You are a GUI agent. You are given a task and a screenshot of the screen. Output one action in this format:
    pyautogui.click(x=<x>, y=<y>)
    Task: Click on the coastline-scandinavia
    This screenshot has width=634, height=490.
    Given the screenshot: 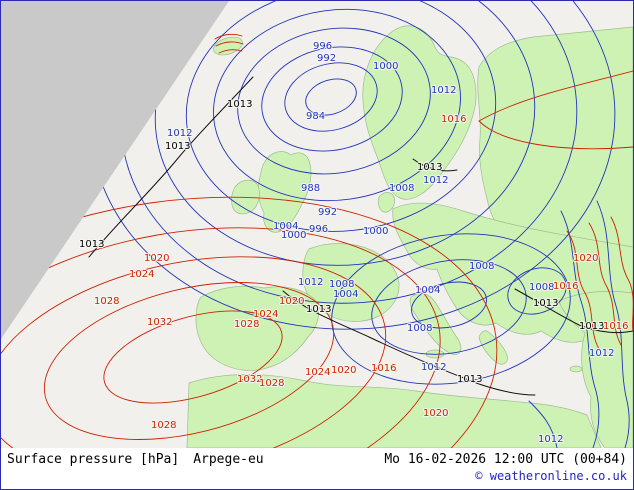 What is the action you would take?
    pyautogui.click(x=419, y=112)
    